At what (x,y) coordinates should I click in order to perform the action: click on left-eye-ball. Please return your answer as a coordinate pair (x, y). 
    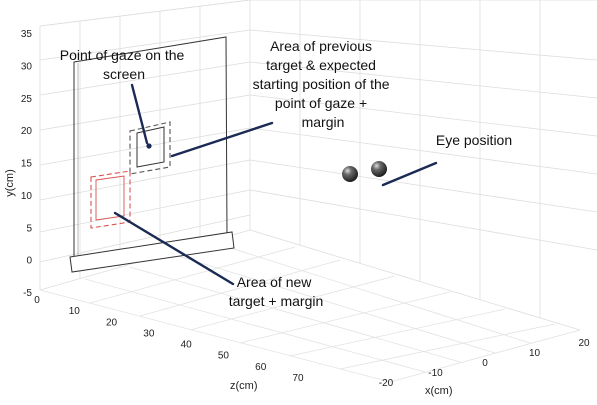
    Looking at the image, I should click on (350, 174).